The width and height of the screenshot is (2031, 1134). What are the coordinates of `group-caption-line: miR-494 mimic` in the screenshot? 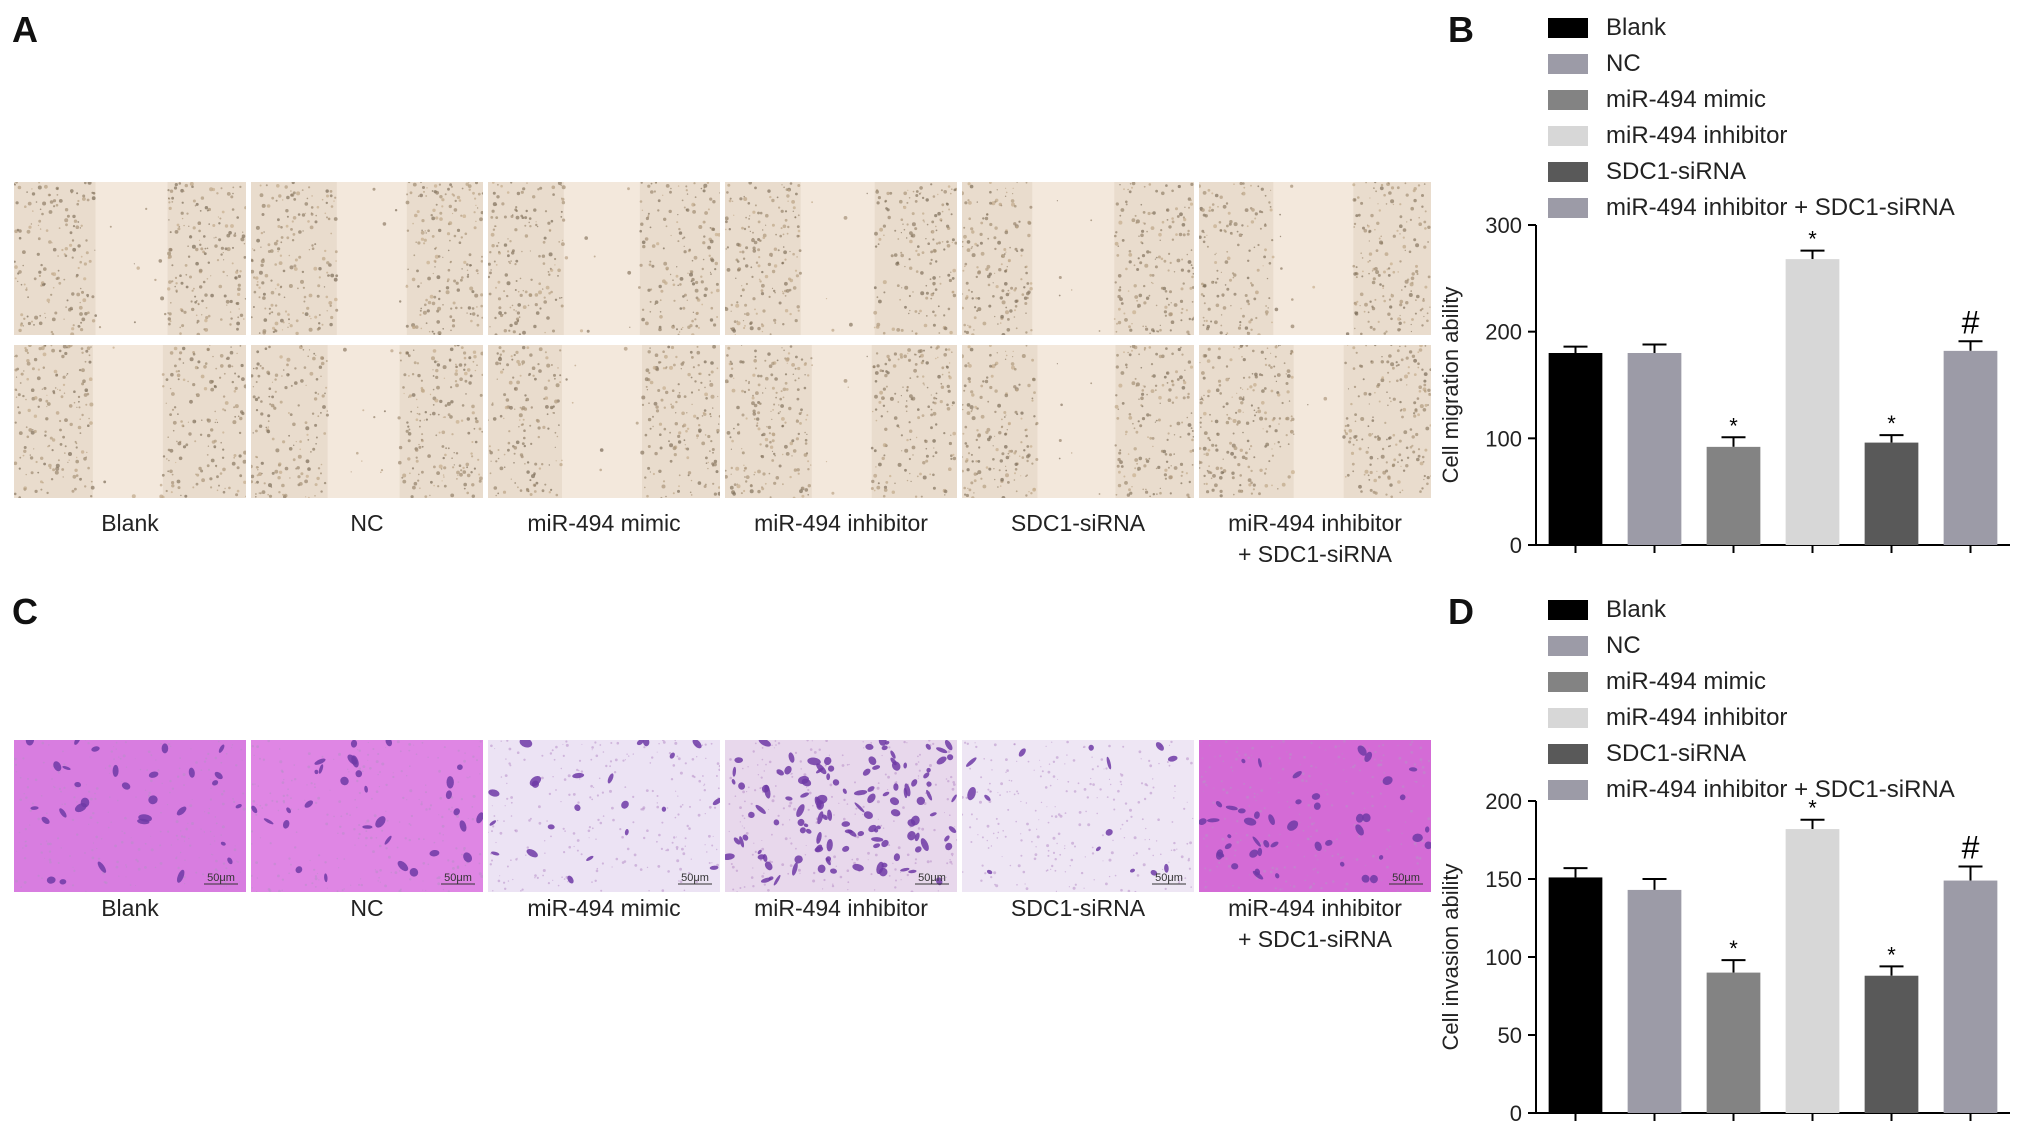 It's located at (604, 908).